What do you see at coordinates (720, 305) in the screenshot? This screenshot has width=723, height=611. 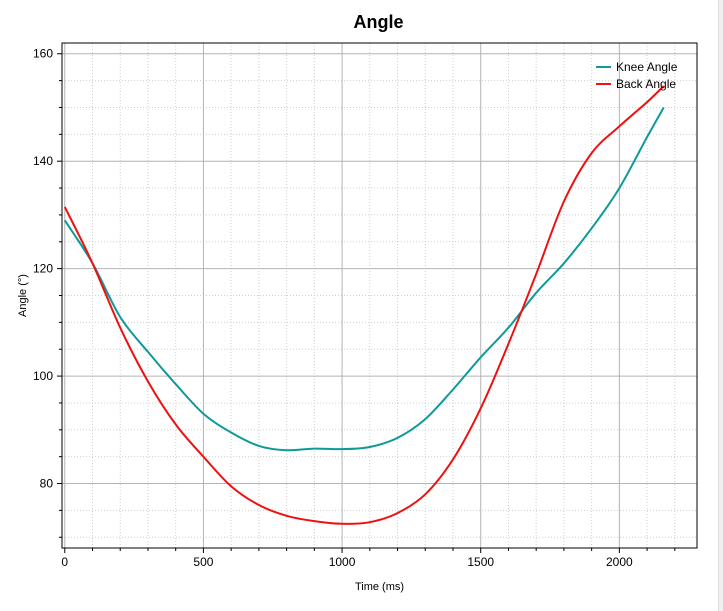 I see `window-edge` at bounding box center [720, 305].